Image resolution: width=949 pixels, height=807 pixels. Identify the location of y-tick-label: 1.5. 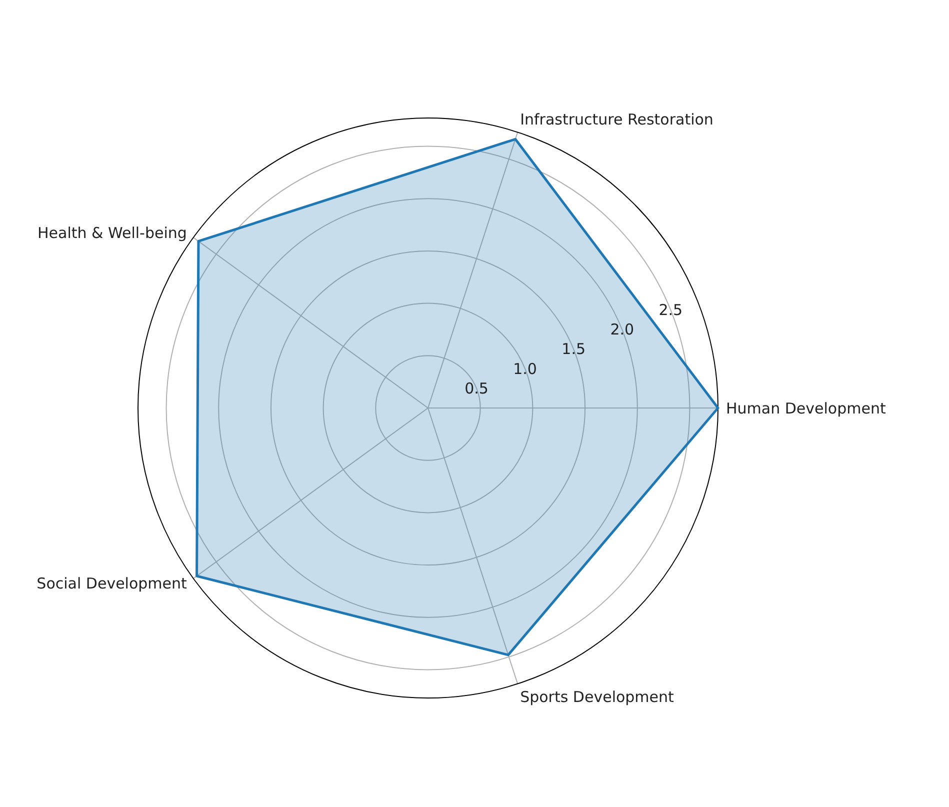
(574, 349).